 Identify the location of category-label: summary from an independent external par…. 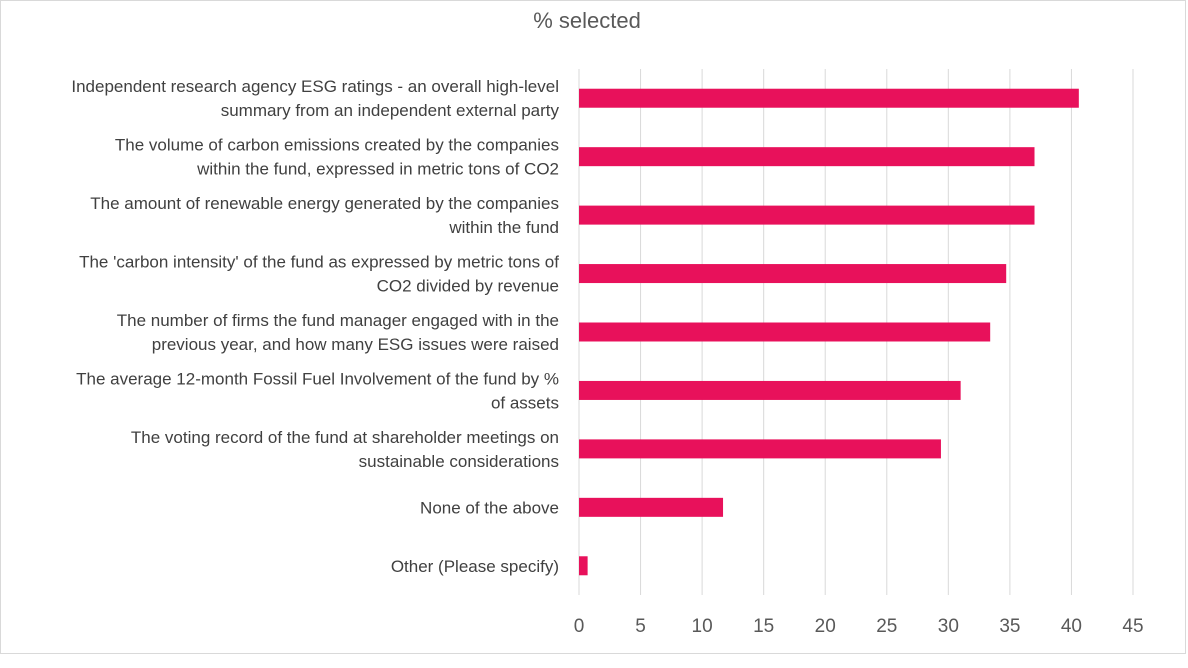
(390, 110).